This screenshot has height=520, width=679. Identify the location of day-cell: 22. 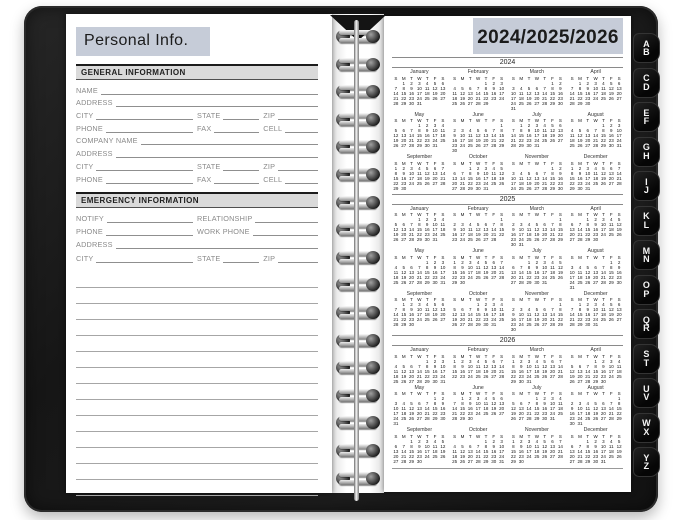
(427, 277).